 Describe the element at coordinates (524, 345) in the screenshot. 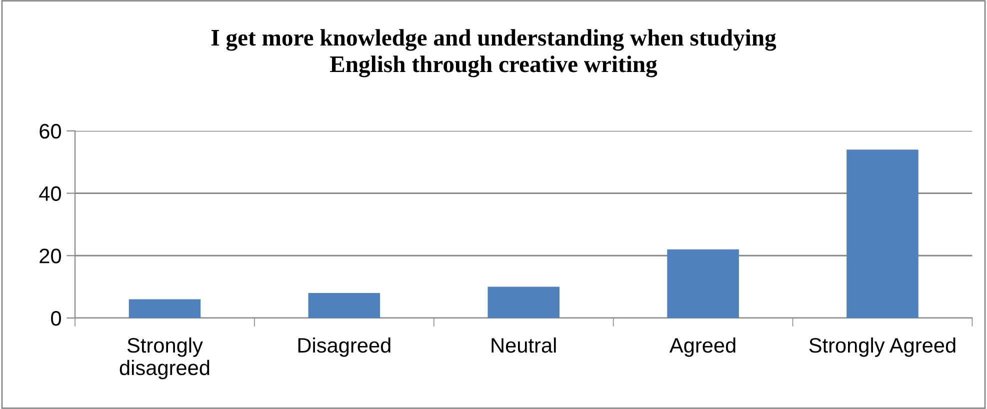

I see `x-tick-label: Neutral` at that location.